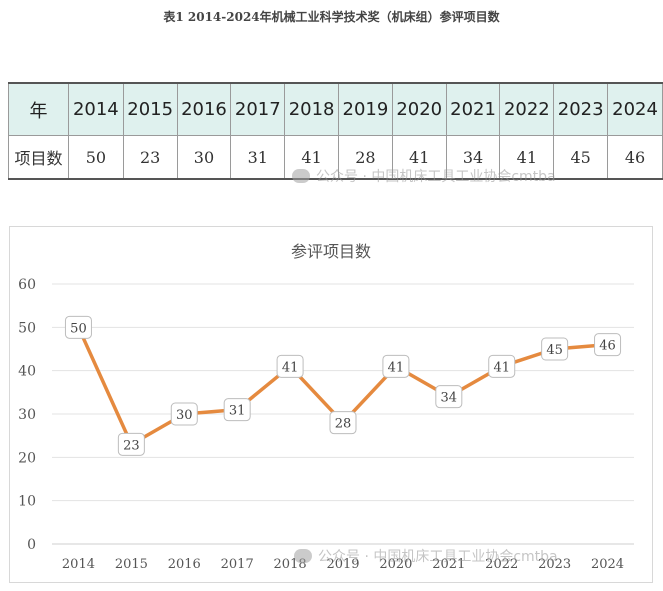  What do you see at coordinates (237, 564) in the screenshot?
I see `x-tick-label: 2017` at bounding box center [237, 564].